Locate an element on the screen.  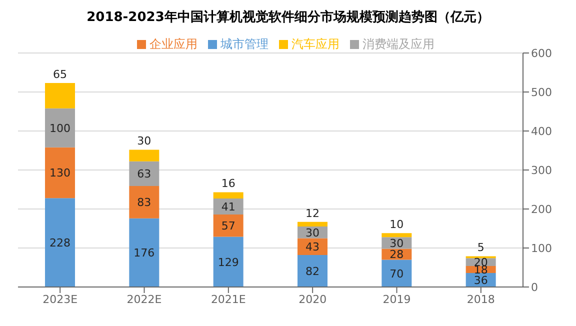
data-label: 65 is located at coordinates (60, 75).